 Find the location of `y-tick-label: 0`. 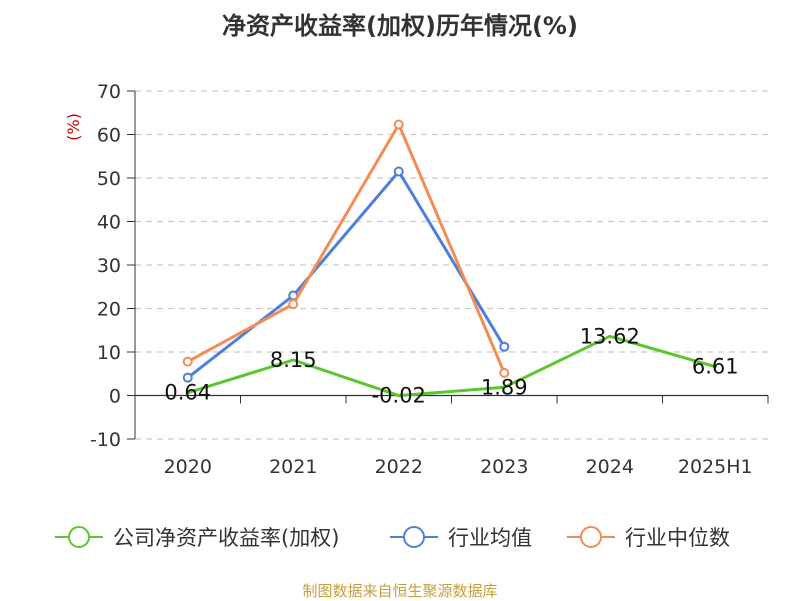

y-tick-label: 0 is located at coordinates (115, 397).